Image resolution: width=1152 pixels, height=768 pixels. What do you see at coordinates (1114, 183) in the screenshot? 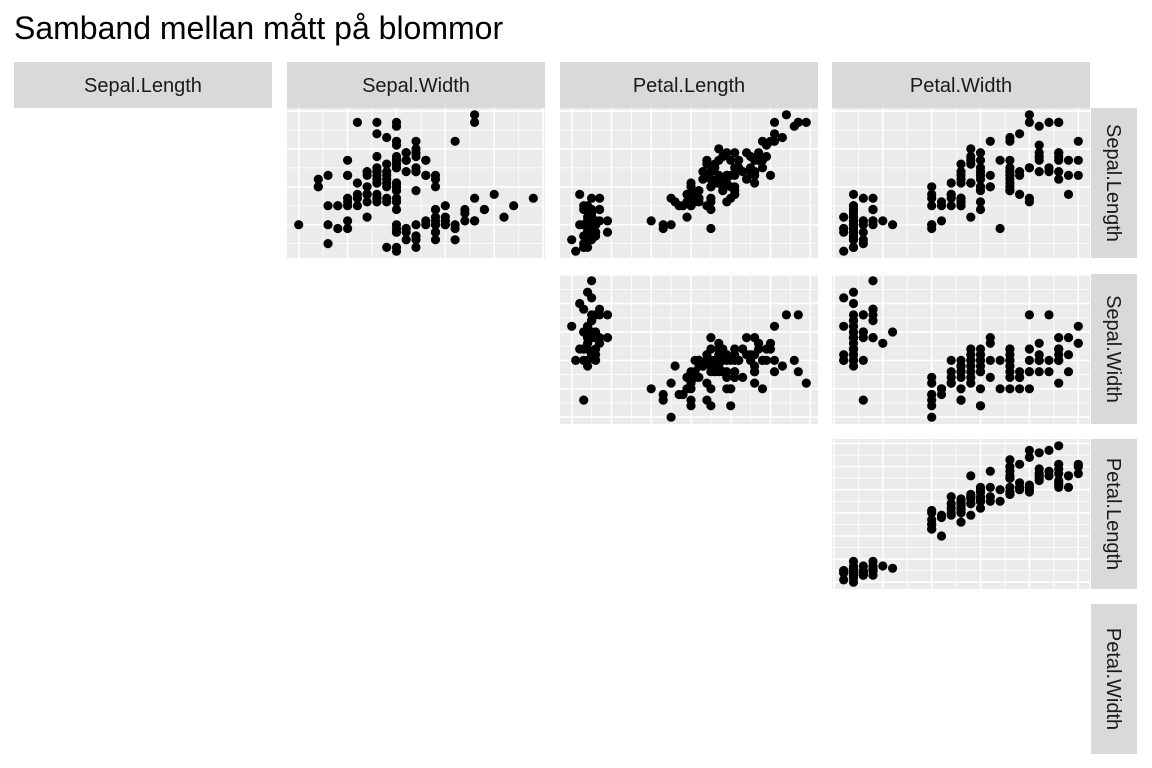
I see `strip-right-sepal-length` at bounding box center [1114, 183].